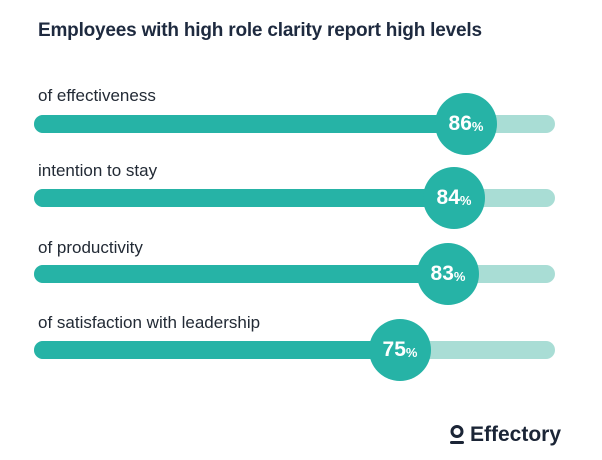 This screenshot has height=460, width=602. I want to click on value-bubble: 75%, so click(400, 350).